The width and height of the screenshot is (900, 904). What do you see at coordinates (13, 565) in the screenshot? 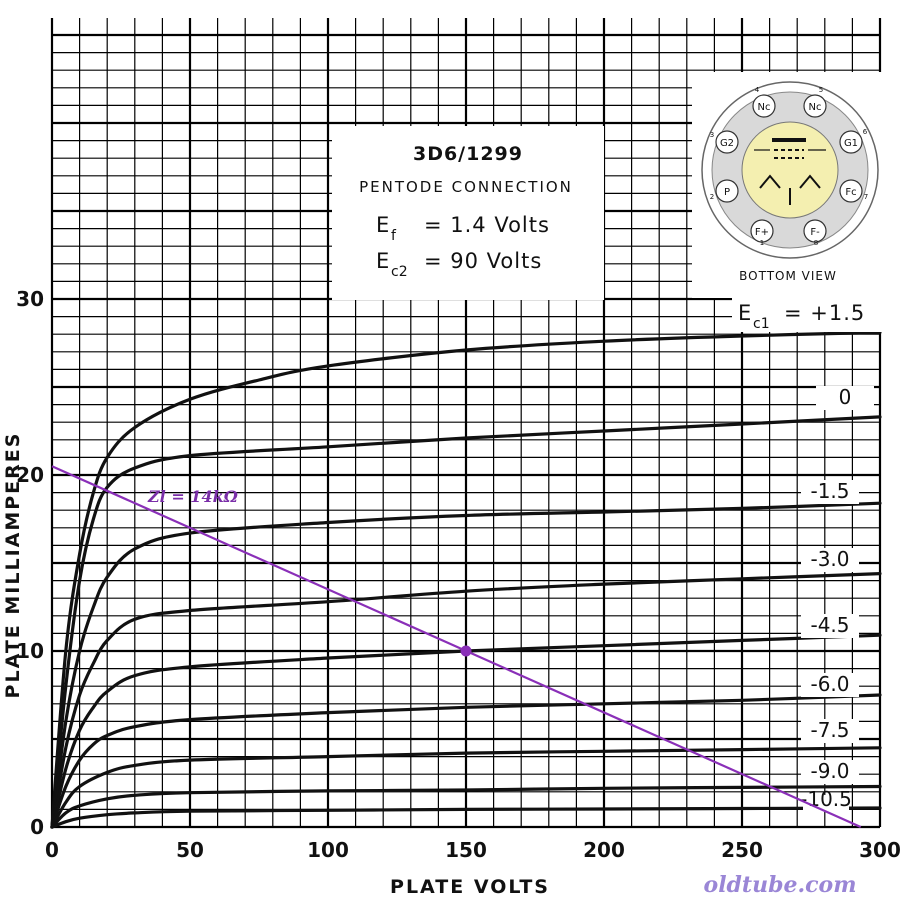
I see `y-axis-title: PLATE MILLIAMPERES` at bounding box center [13, 565].